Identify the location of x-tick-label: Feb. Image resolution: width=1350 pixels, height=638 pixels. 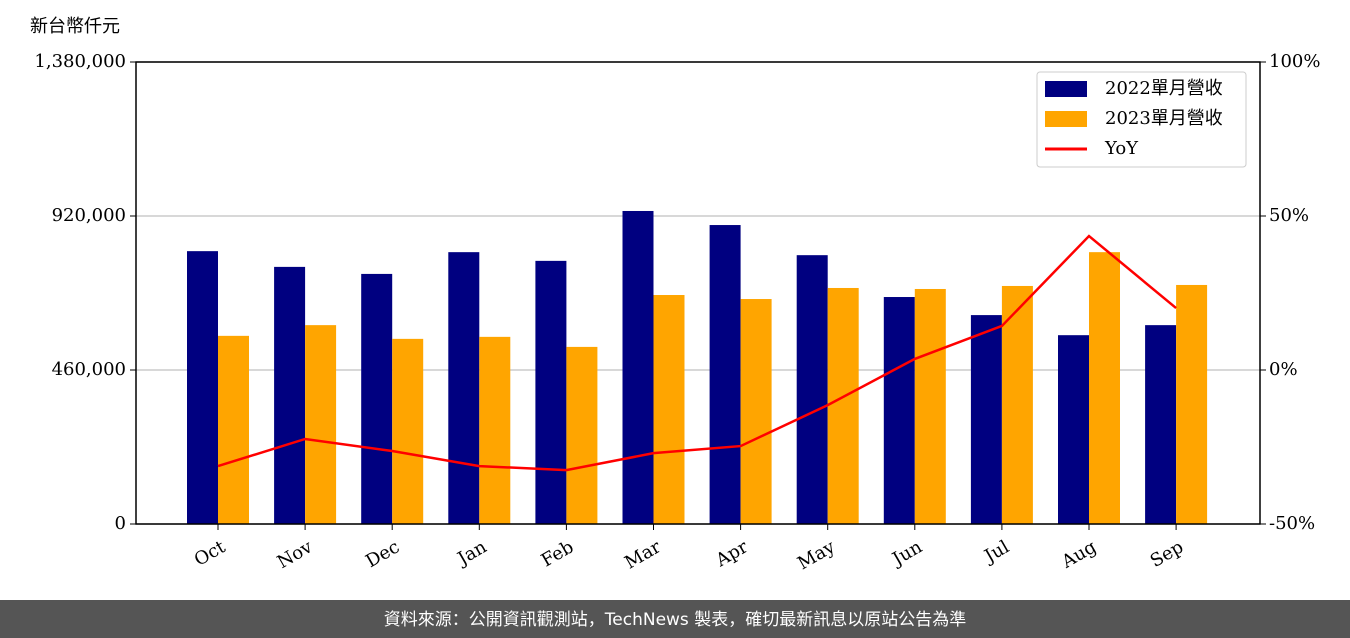
(558, 553).